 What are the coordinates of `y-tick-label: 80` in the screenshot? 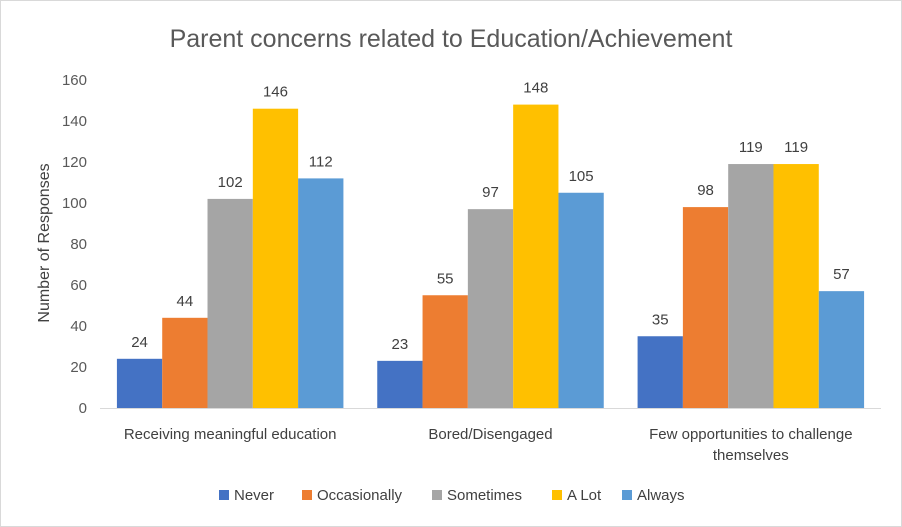 It's located at (78, 244).